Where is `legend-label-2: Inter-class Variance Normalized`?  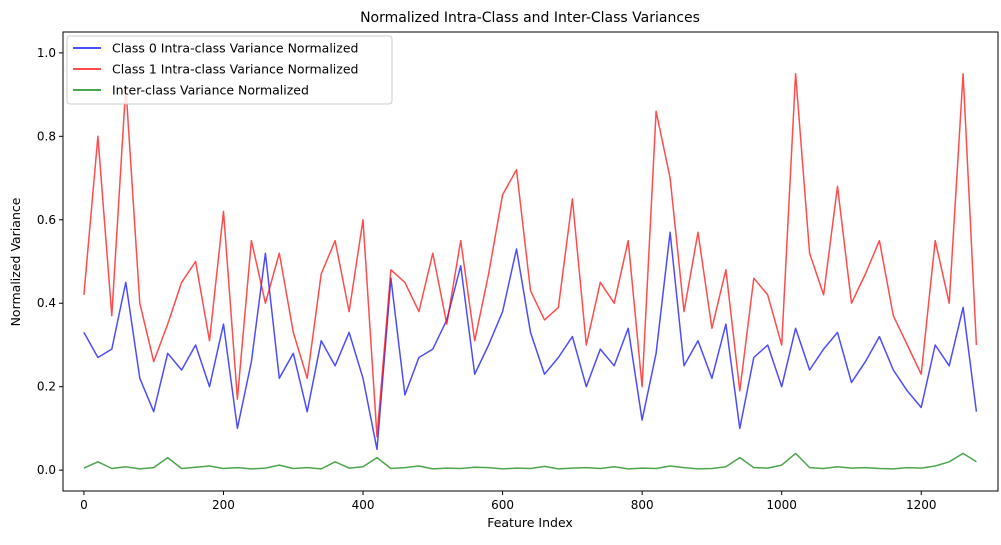
legend-label-2: Inter-class Variance Normalized is located at coordinates (210, 90).